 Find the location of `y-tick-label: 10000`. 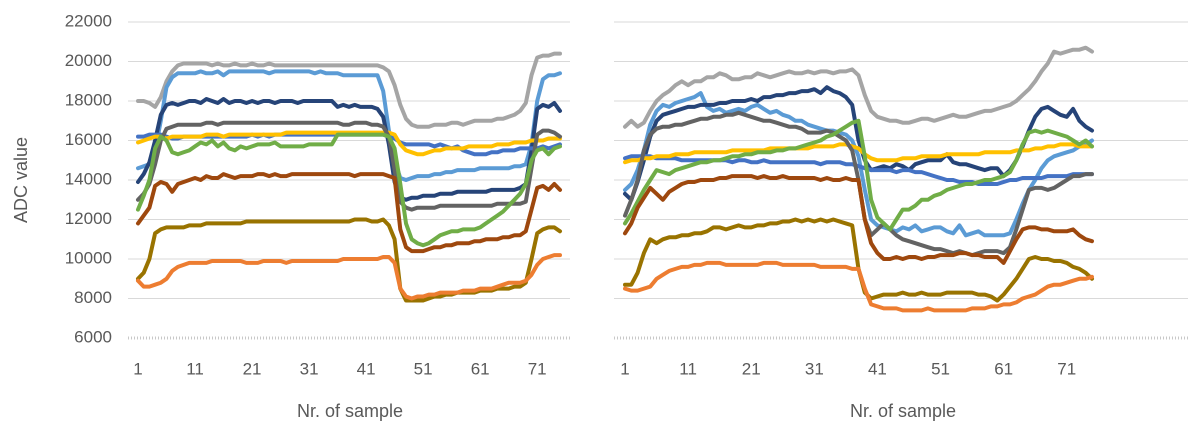

y-tick-label: 10000 is located at coordinates (88, 257).